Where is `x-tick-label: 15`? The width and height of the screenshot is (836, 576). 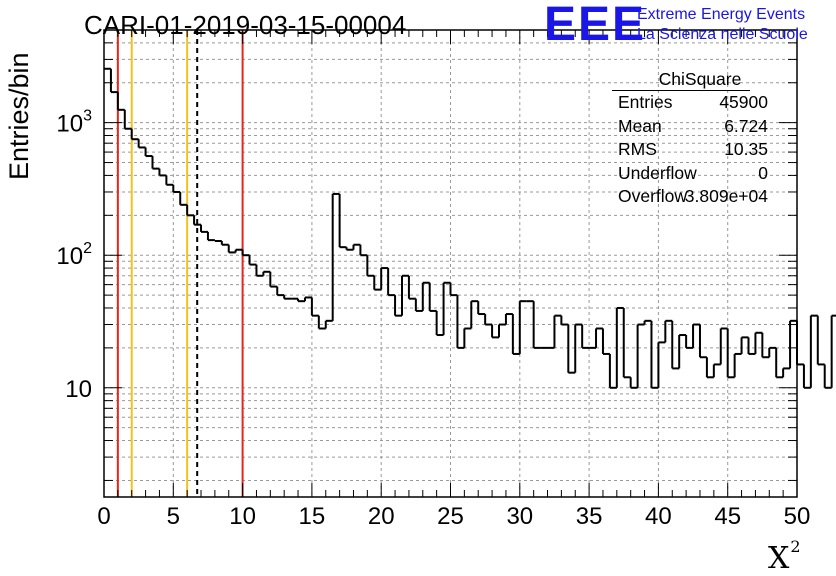
x-tick-label: 15 is located at coordinates (312, 516).